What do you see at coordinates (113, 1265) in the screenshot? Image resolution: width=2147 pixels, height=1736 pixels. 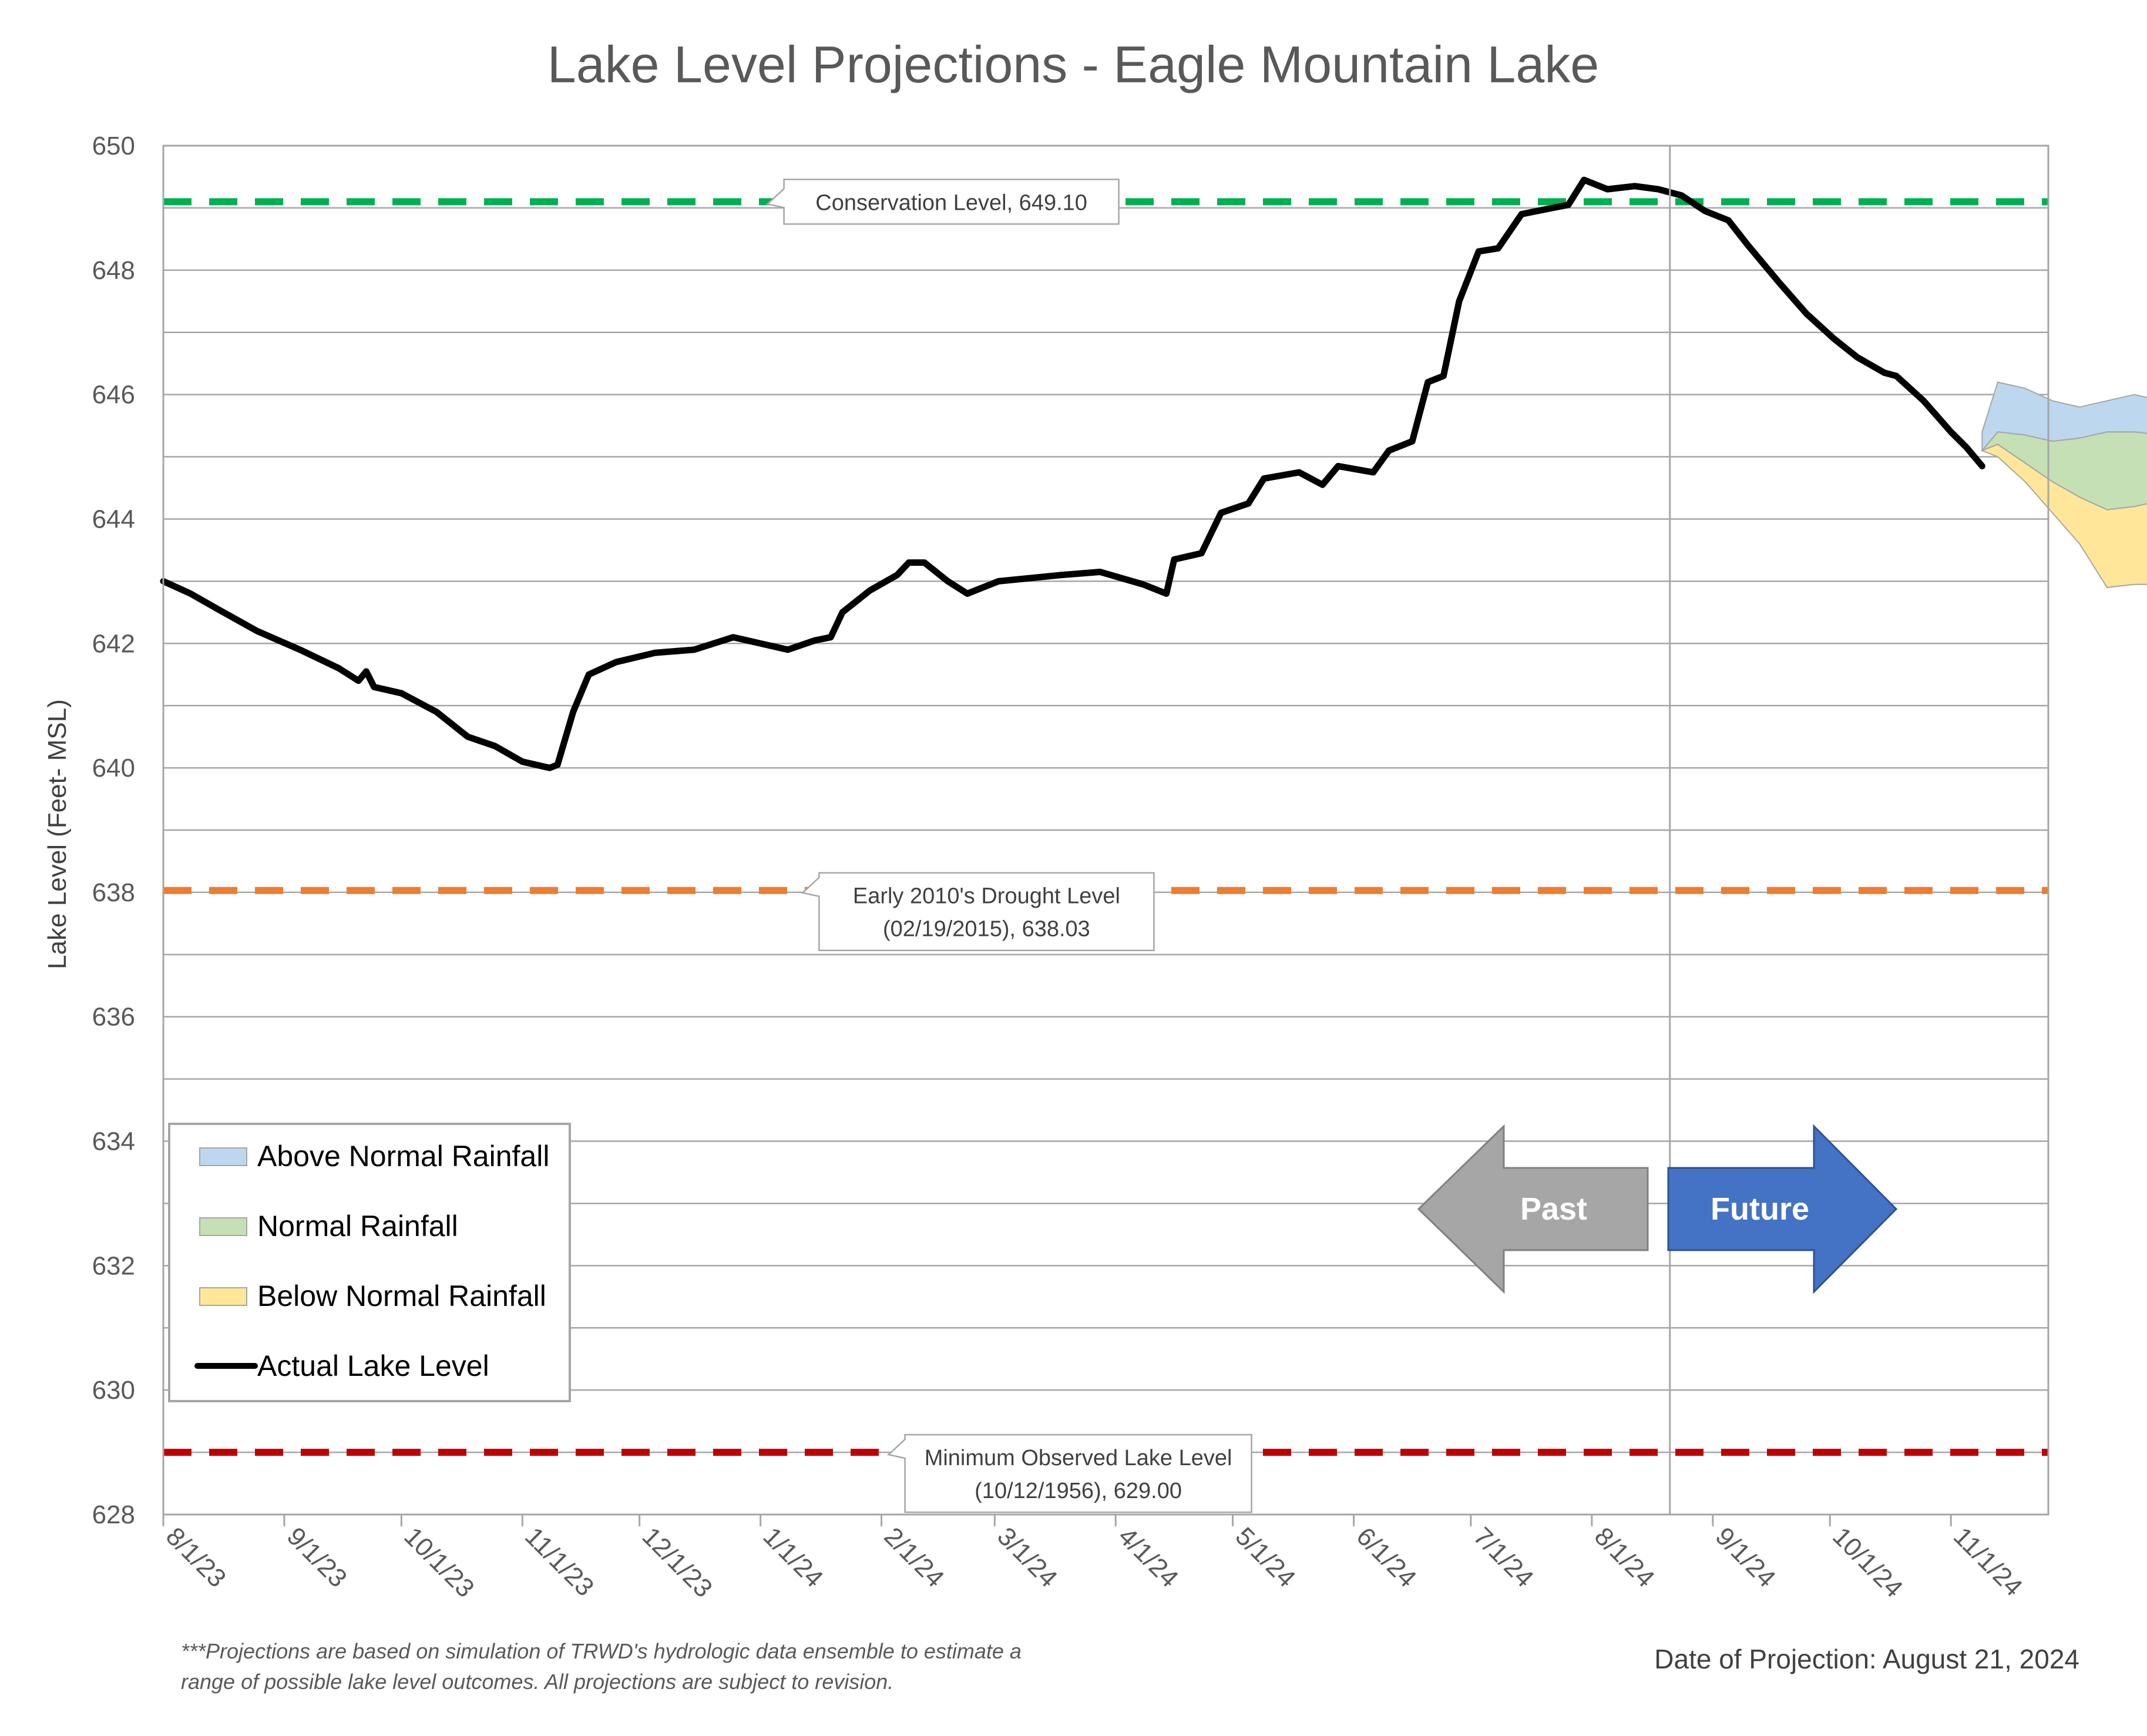 I see `y-tick-label: 632` at bounding box center [113, 1265].